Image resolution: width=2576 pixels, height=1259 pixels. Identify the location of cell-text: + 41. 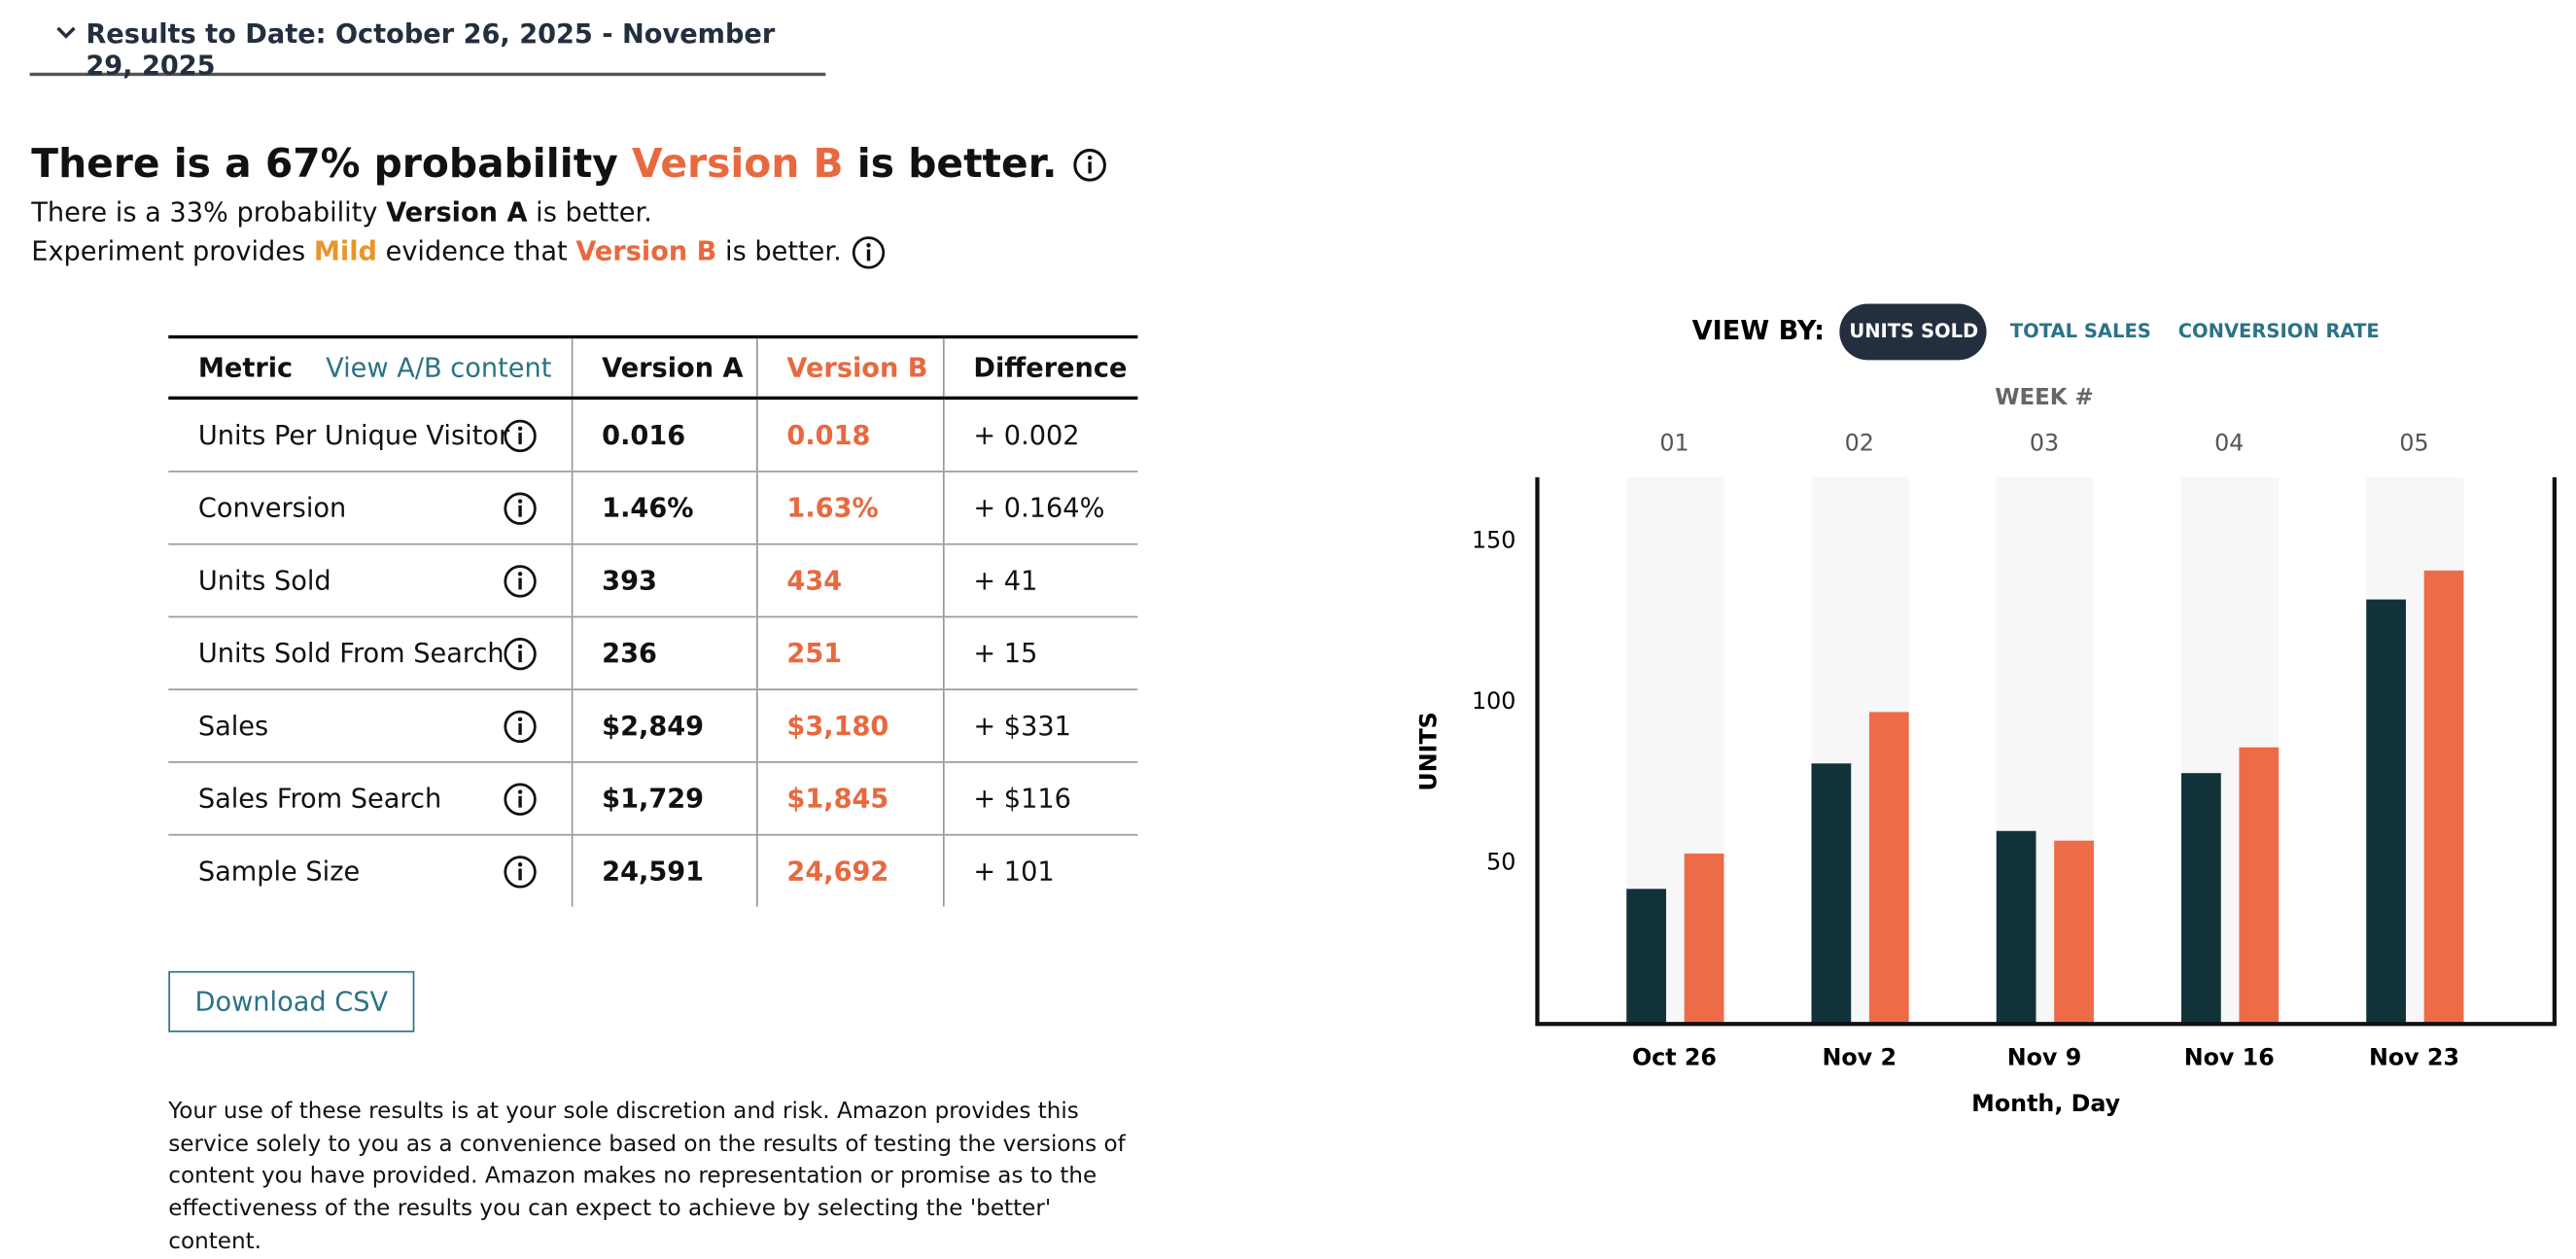
(1006, 580).